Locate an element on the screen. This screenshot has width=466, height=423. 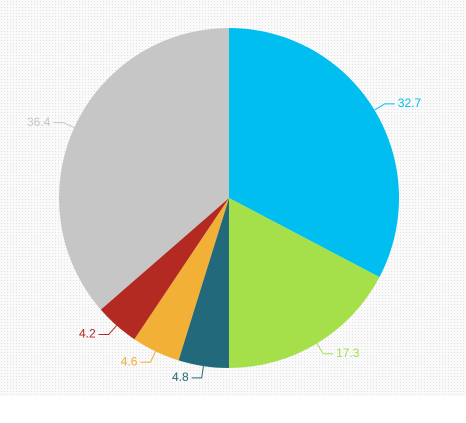
data-label: 17.3 is located at coordinates (348, 353).